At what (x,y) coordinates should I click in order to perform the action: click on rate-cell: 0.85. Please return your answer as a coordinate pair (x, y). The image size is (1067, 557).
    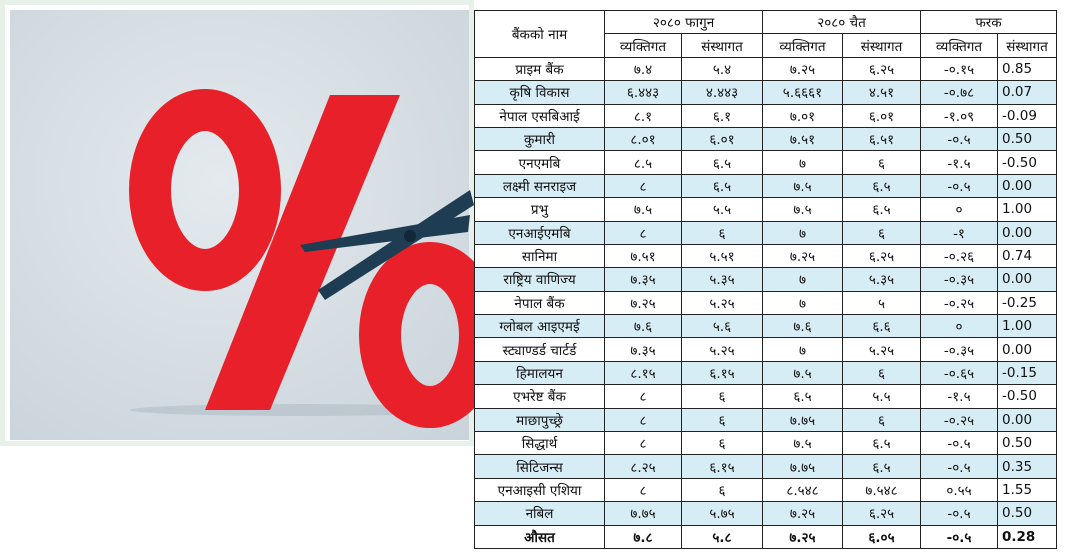
    Looking at the image, I should click on (1027, 69).